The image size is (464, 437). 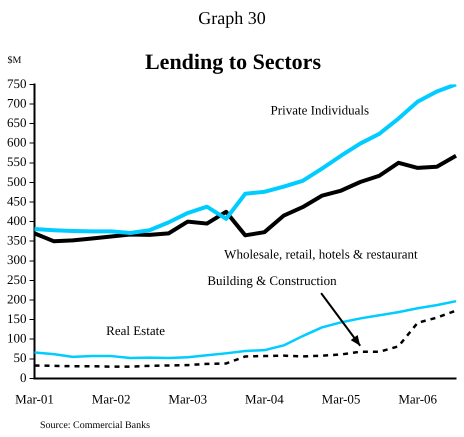 I want to click on chart-title: Graph 30, so click(x=232, y=18).